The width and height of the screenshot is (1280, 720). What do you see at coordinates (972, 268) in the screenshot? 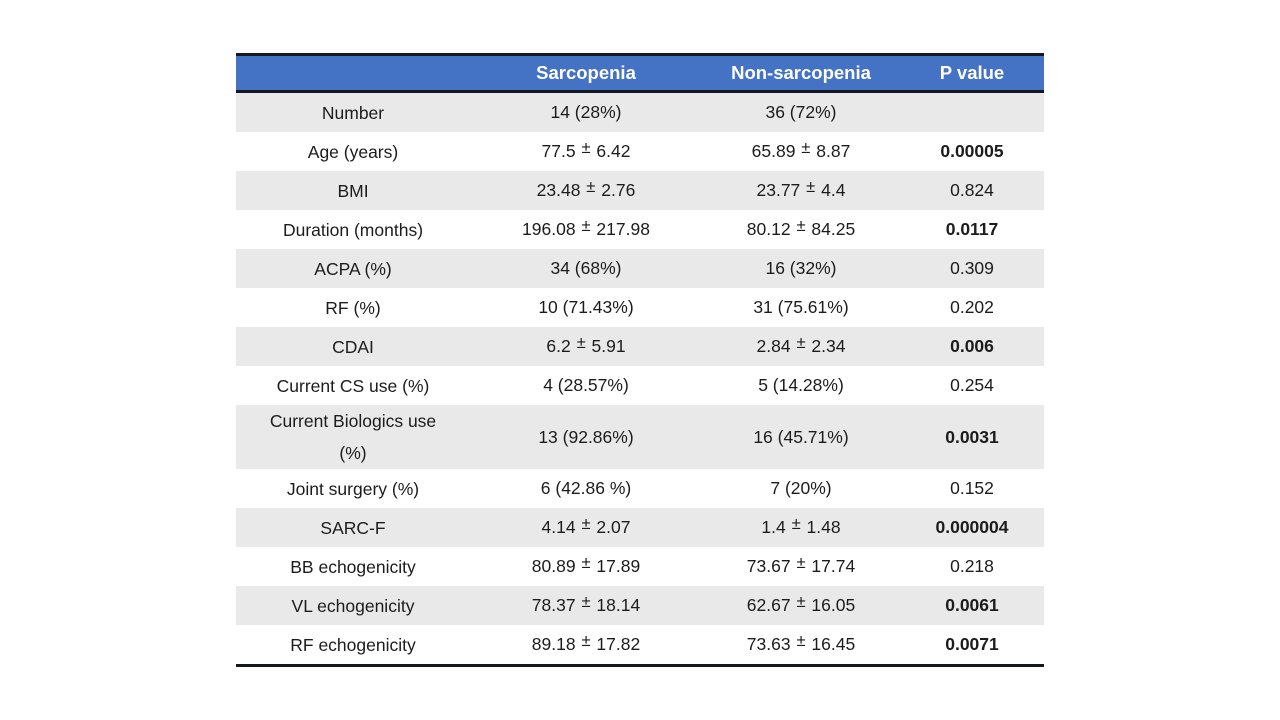
I see `p-value: 0.309` at bounding box center [972, 268].